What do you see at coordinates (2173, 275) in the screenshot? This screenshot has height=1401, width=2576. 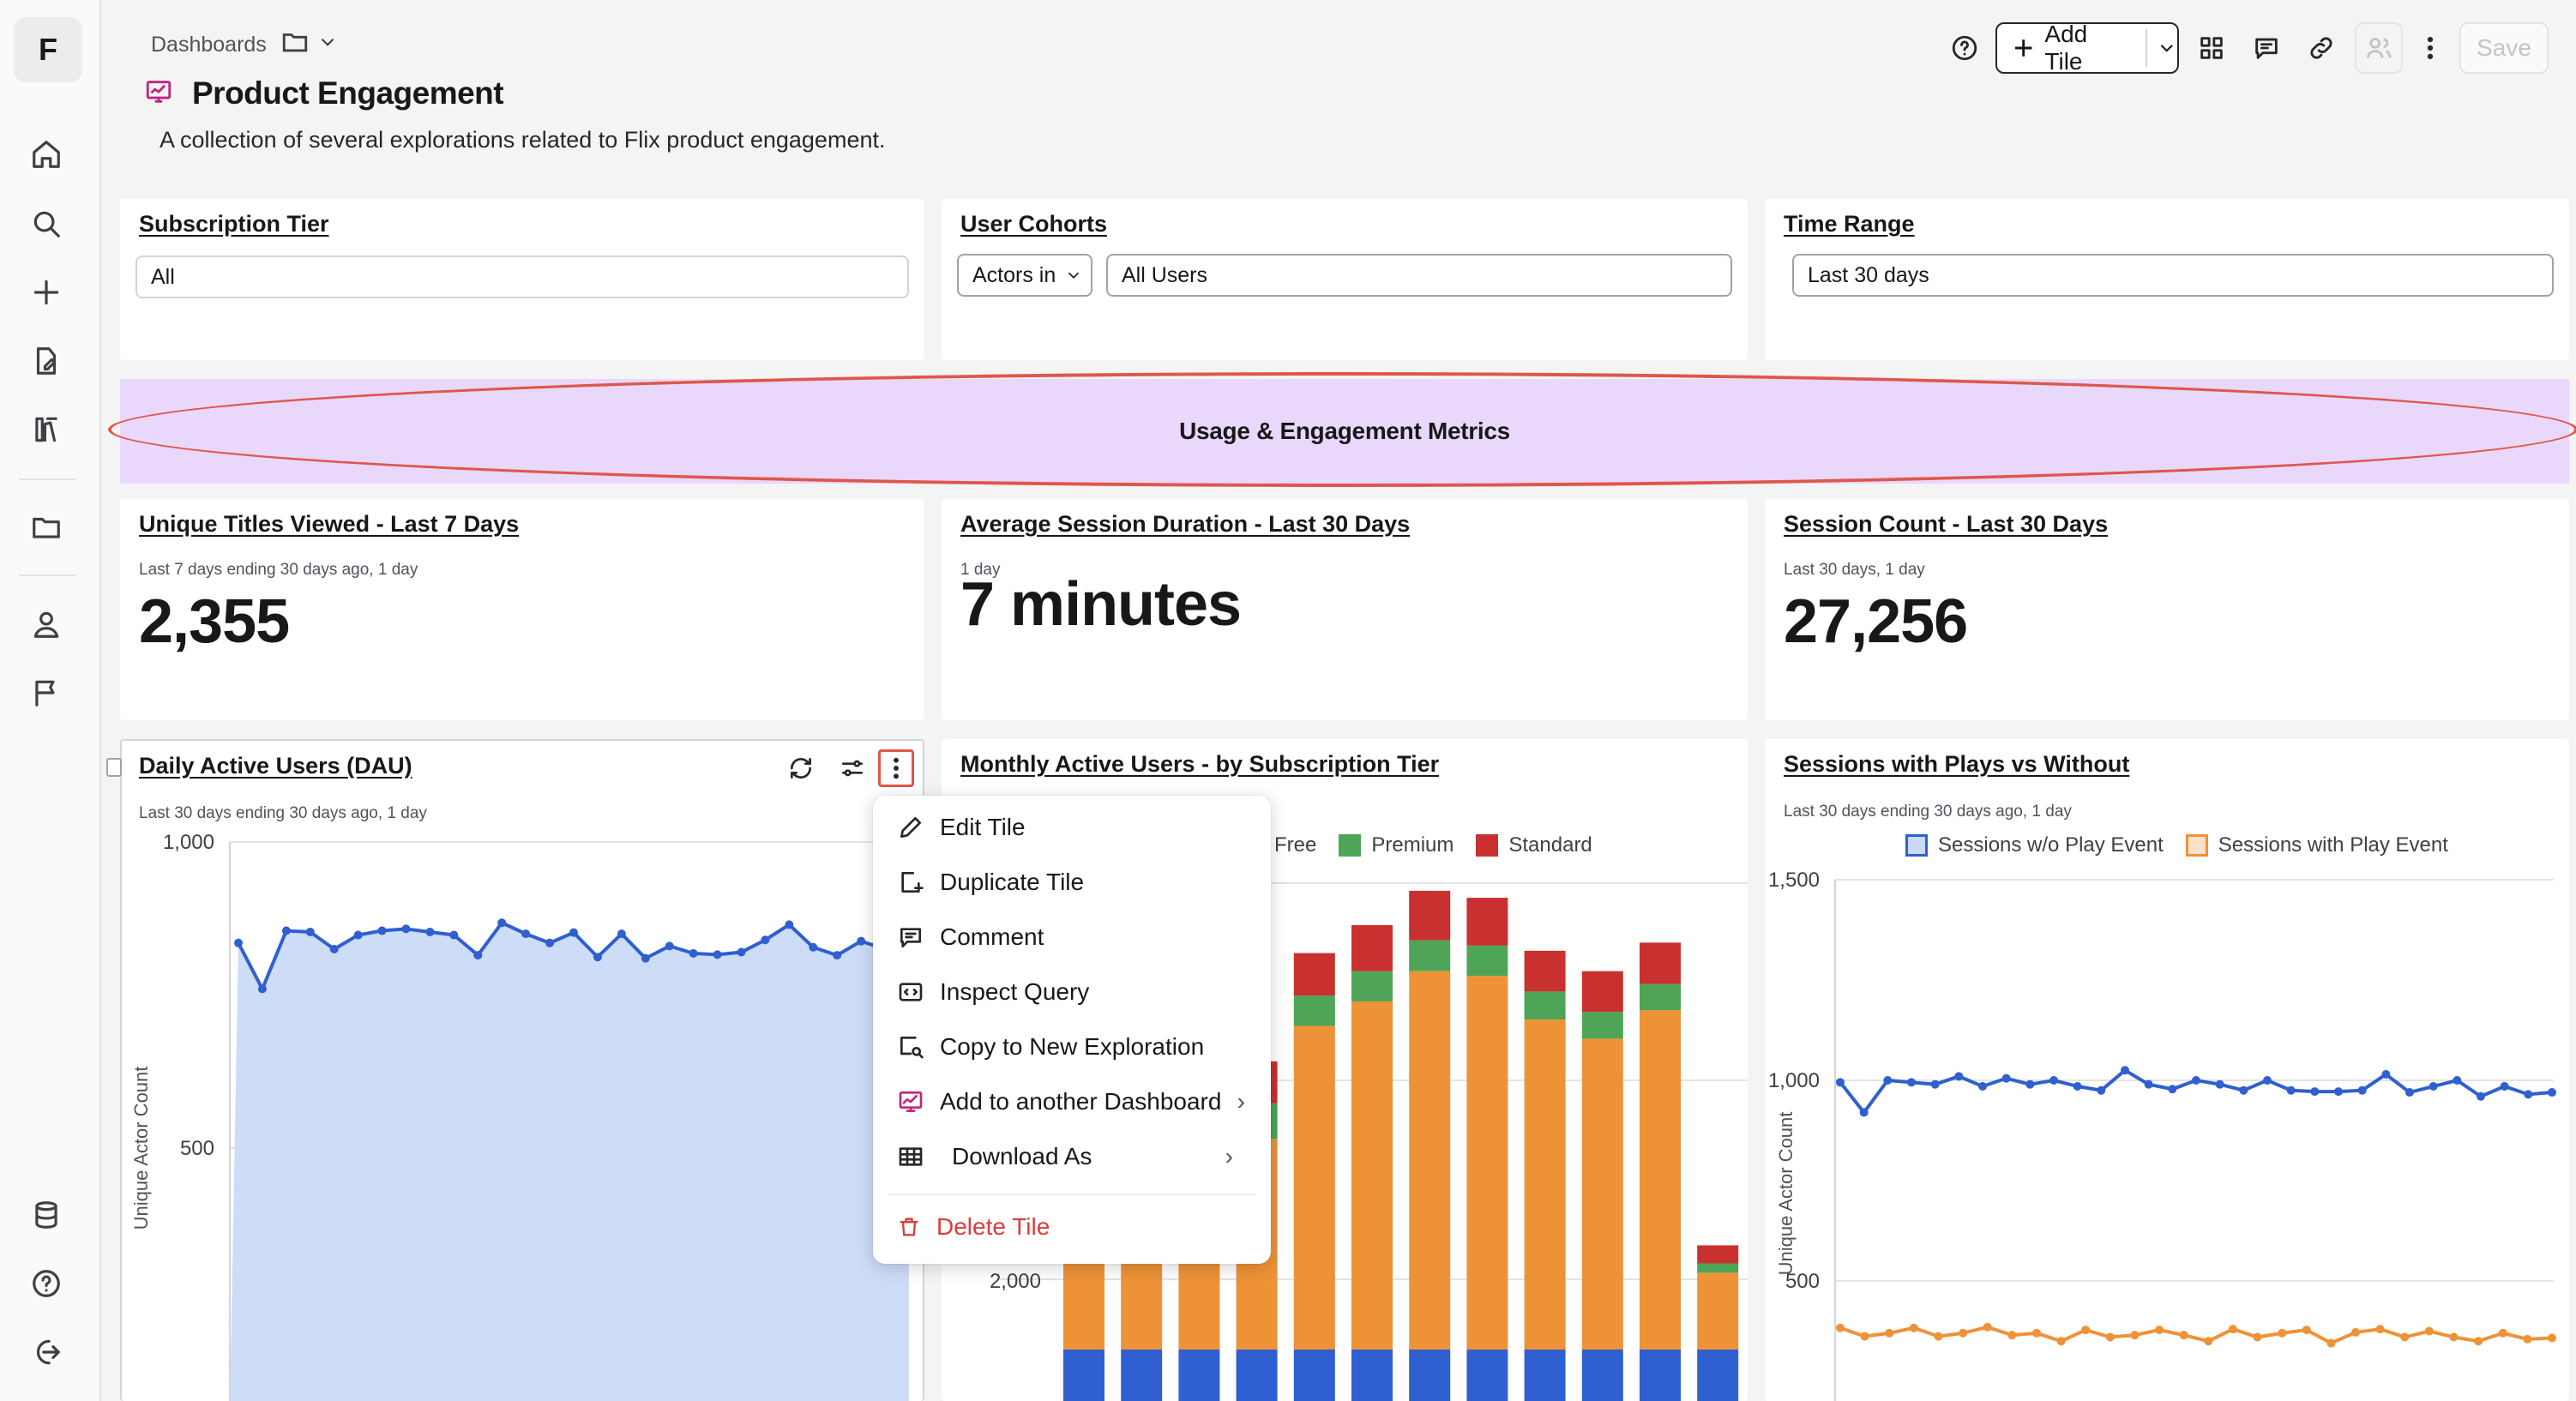 I see `time-range-input: Last 30 days` at bounding box center [2173, 275].